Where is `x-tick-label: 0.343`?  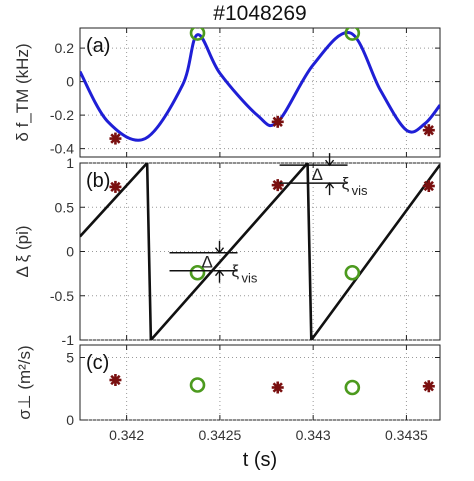 x-tick-label: 0.343 is located at coordinates (313, 435).